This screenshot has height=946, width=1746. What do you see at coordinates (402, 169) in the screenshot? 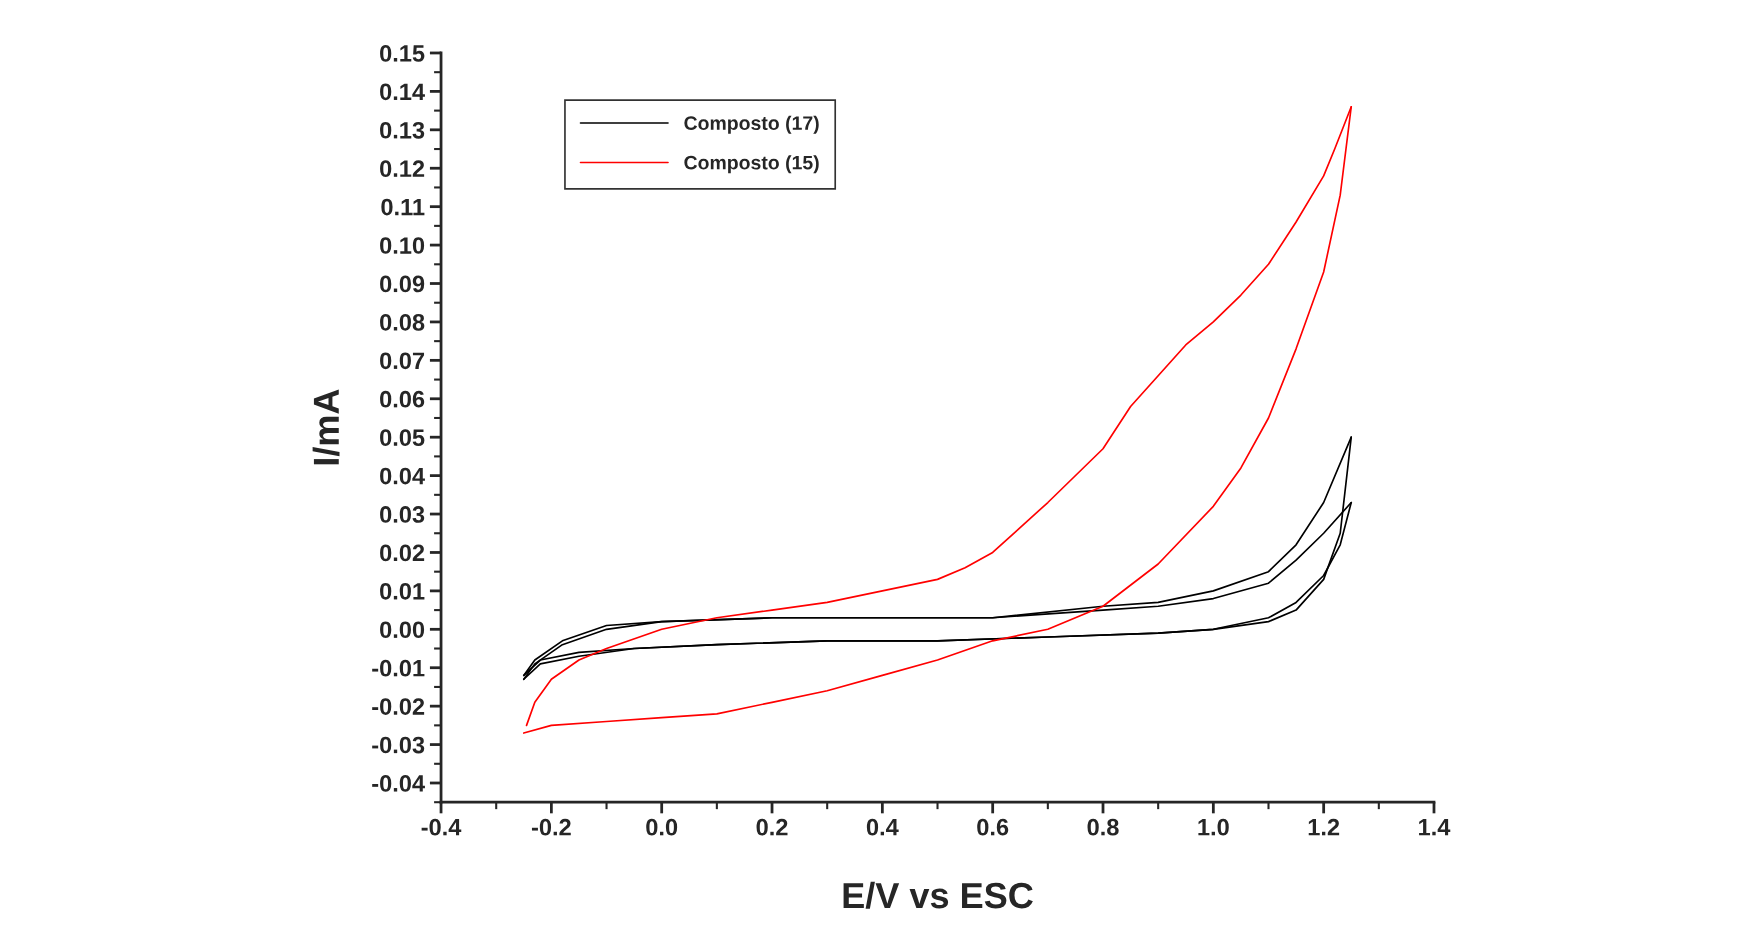
I see `y-tick-label: 0.12` at bounding box center [402, 169].